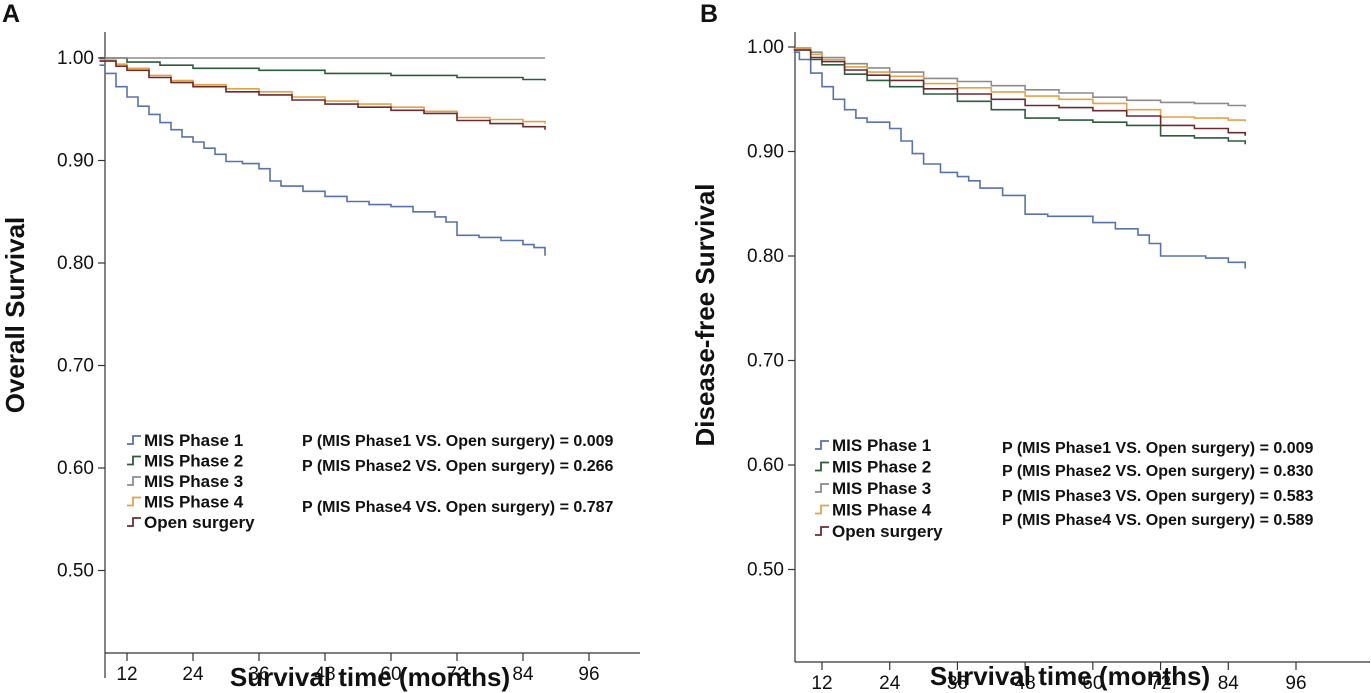 This screenshot has width=1371, height=693. What do you see at coordinates (1070, 676) in the screenshot?
I see `panel-b-x-title: Survival time (months)` at bounding box center [1070, 676].